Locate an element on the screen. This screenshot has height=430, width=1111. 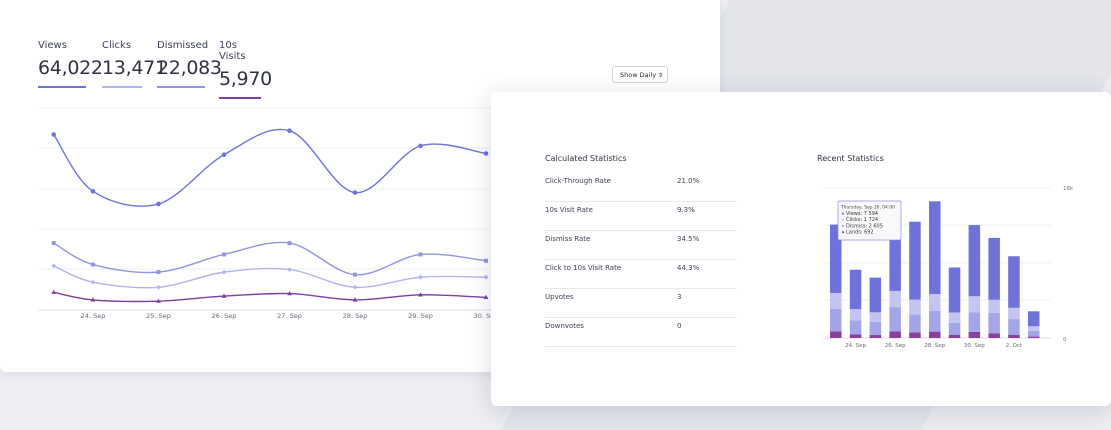
stat-label: Downvotes is located at coordinates (564, 326).